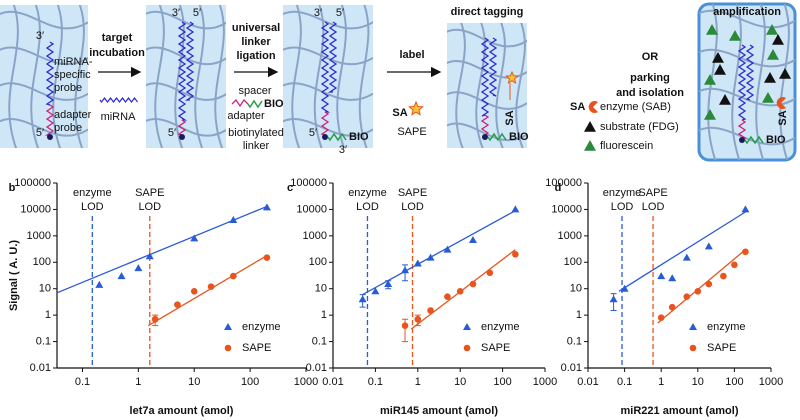 The image size is (800, 420). What do you see at coordinates (72, 75) in the screenshot?
I see `label: specific` at bounding box center [72, 75].